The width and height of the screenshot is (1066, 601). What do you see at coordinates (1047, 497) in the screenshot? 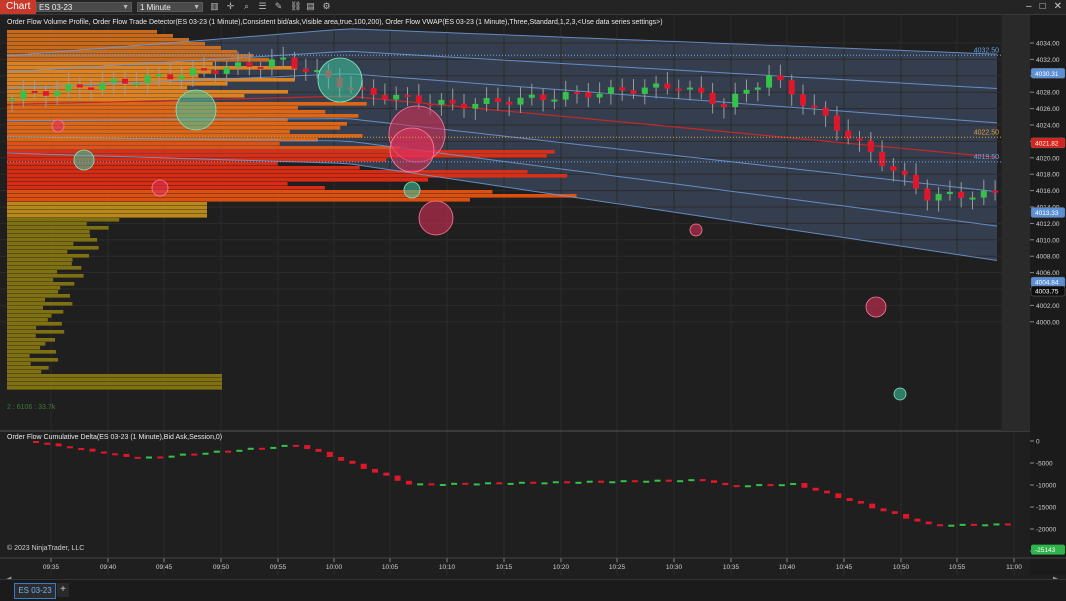
I see `delta-axis: 0-5000-10000-15000-20000-25000-25143` at bounding box center [1047, 497].